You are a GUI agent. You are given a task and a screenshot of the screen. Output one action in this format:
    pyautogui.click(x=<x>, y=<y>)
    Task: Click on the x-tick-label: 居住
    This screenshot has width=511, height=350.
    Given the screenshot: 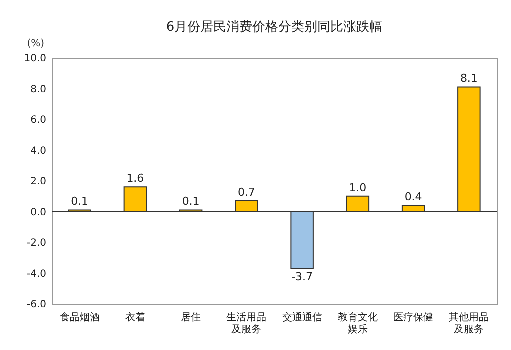 What is the action you would take?
    pyautogui.click(x=191, y=318)
    